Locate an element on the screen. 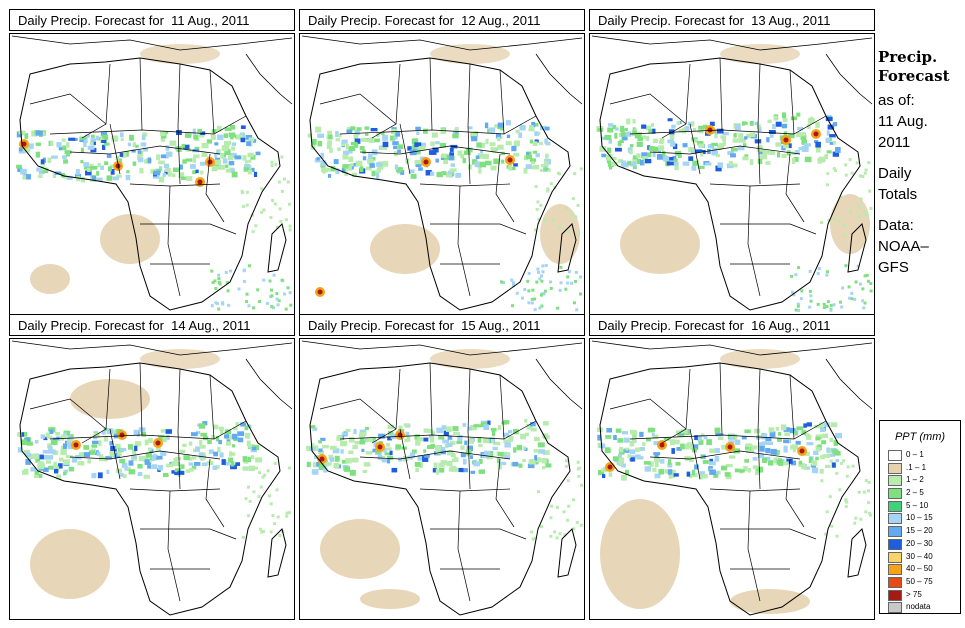 Image resolution: width=965 pixels, height=628 pixels. precip-map is located at coordinates (442, 479).